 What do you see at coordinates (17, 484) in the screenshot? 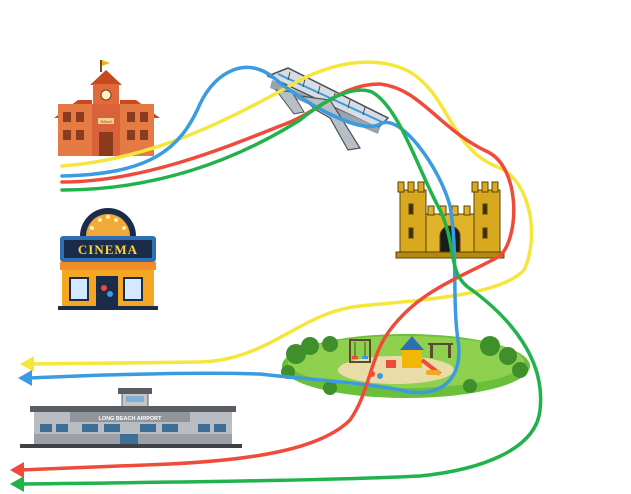
I see `arrow-green-icon` at bounding box center [17, 484].